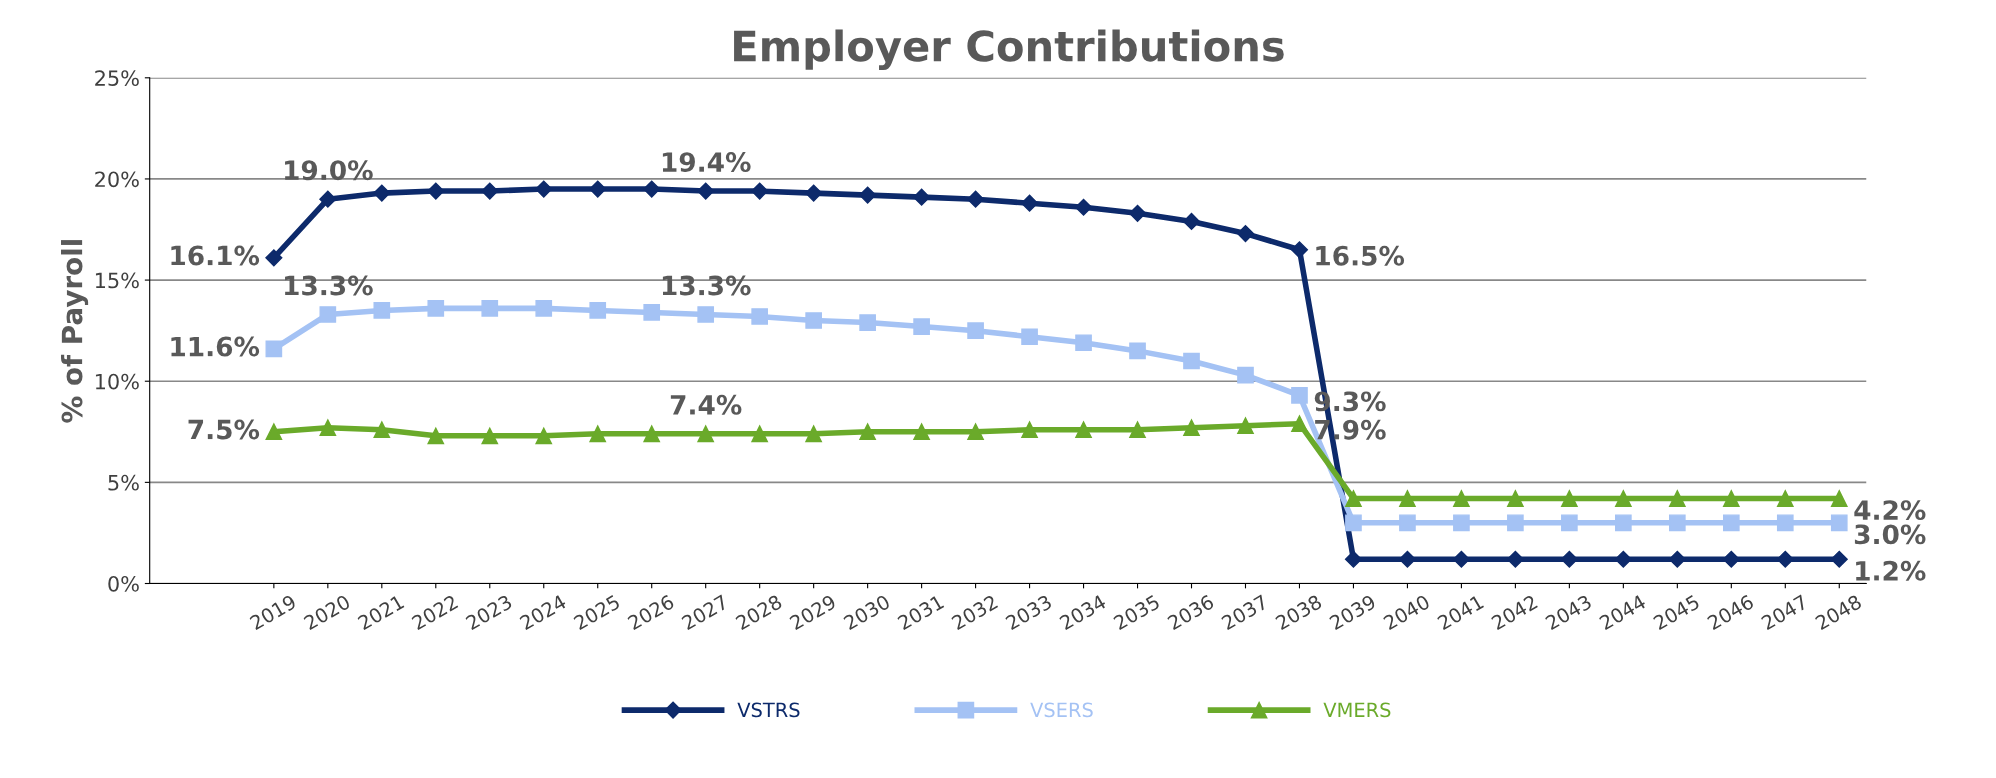 Image resolution: width=1996 pixels, height=778 pixels. Describe the element at coordinates (1357, 710) in the screenshot. I see `text: VMERS` at that location.